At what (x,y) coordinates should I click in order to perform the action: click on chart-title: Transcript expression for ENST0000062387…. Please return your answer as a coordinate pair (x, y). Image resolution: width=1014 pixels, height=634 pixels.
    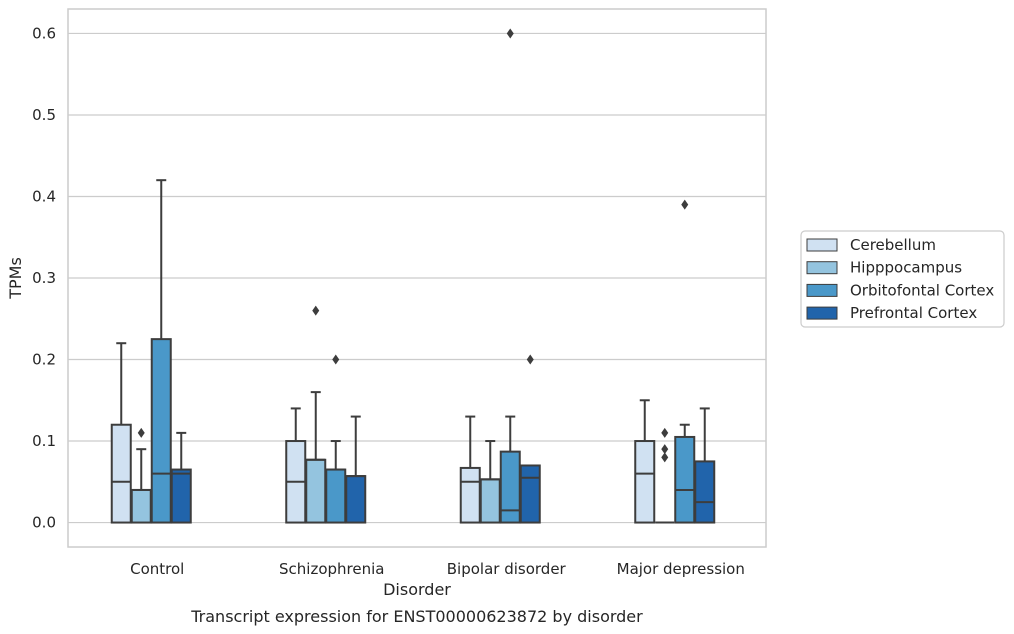
    Looking at the image, I should click on (416, 616).